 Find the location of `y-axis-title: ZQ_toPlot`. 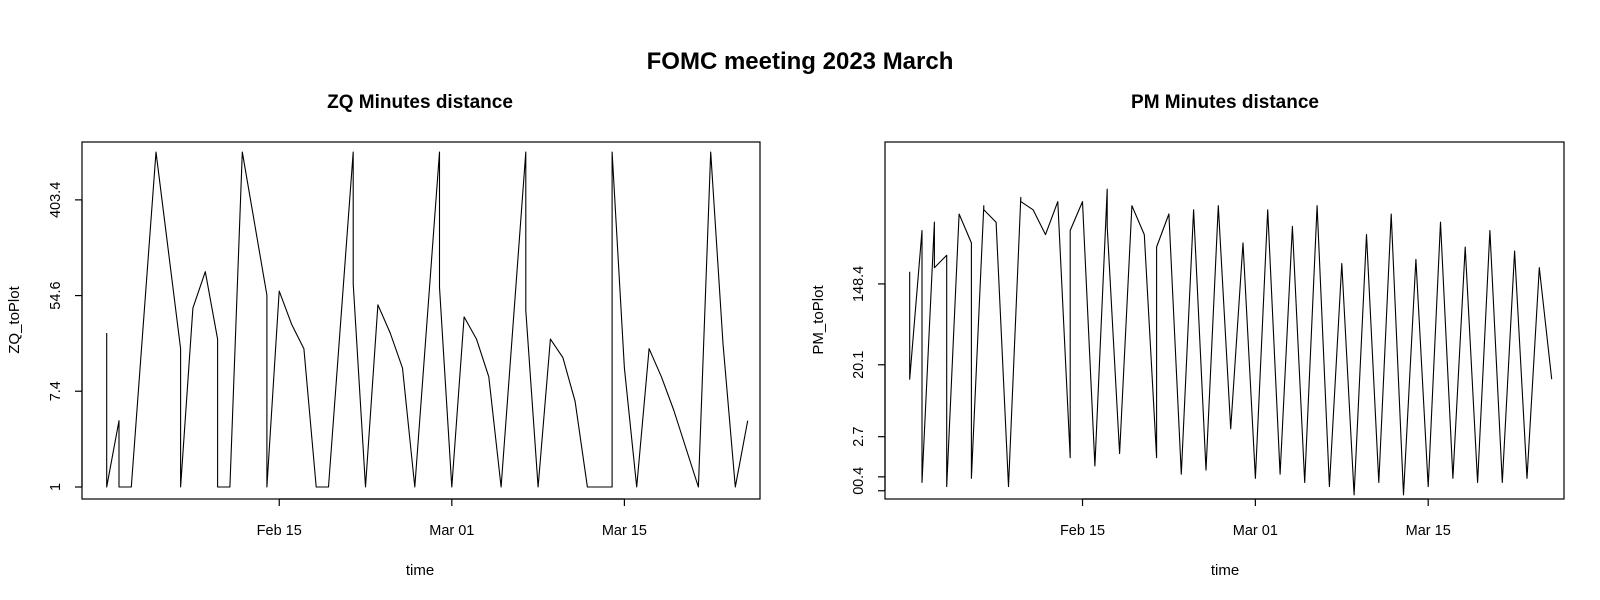

y-axis-title: ZQ_toPlot is located at coordinates (14, 319).